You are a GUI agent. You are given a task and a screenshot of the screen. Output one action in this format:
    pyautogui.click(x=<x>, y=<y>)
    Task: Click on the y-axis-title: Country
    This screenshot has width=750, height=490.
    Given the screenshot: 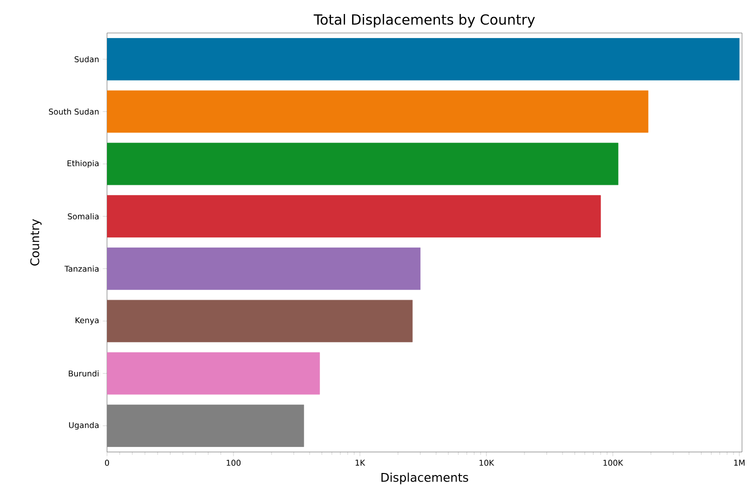 What is the action you would take?
    pyautogui.click(x=36, y=242)
    